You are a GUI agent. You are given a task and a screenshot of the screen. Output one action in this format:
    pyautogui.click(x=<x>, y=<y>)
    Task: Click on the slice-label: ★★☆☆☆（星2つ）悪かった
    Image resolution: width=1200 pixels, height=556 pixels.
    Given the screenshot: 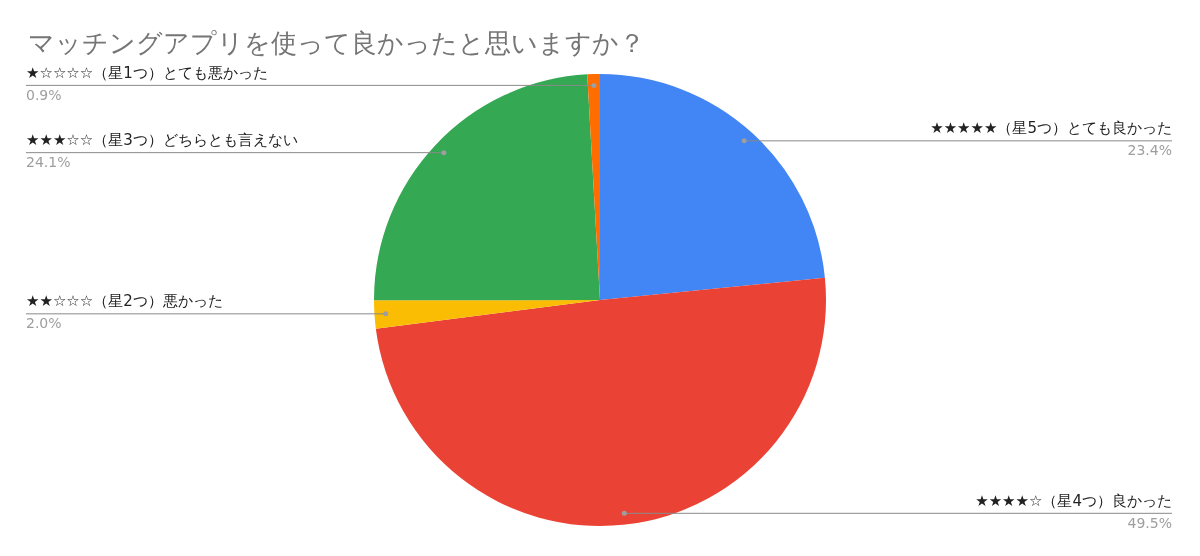 What is the action you would take?
    pyautogui.click(x=124, y=301)
    